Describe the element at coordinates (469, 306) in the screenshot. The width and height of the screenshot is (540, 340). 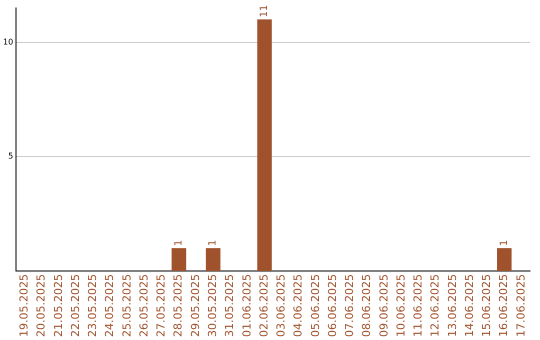
I see `x-tick-label: 14.06.2025` at that location.